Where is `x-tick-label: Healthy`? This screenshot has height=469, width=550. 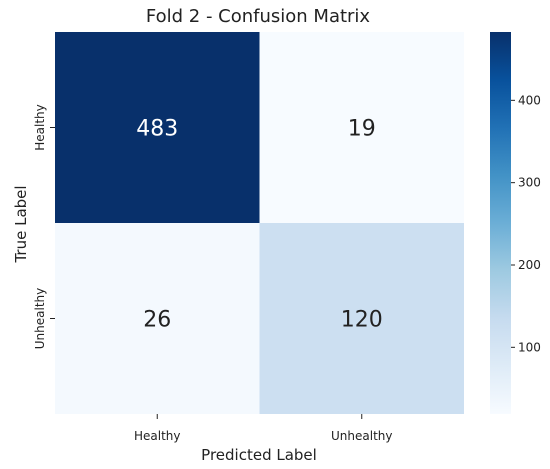
x-tick-label: Healthy is located at coordinates (157, 436).